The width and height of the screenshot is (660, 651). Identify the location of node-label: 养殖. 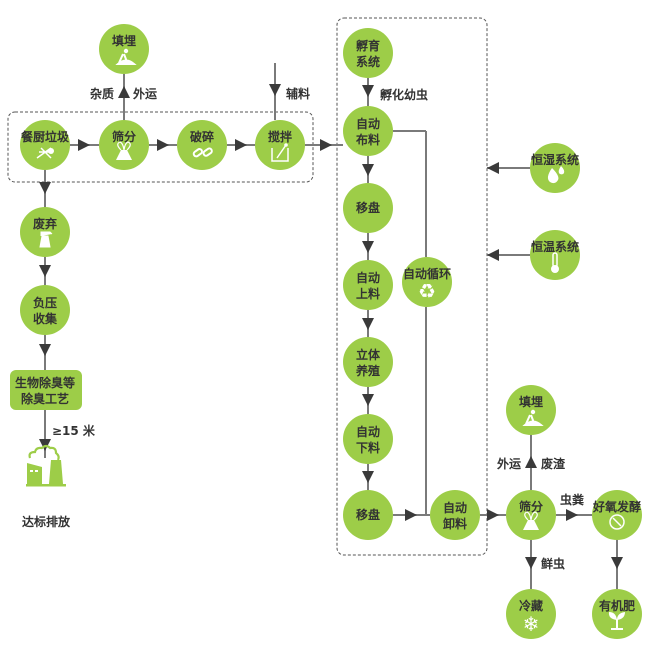
(367, 370).